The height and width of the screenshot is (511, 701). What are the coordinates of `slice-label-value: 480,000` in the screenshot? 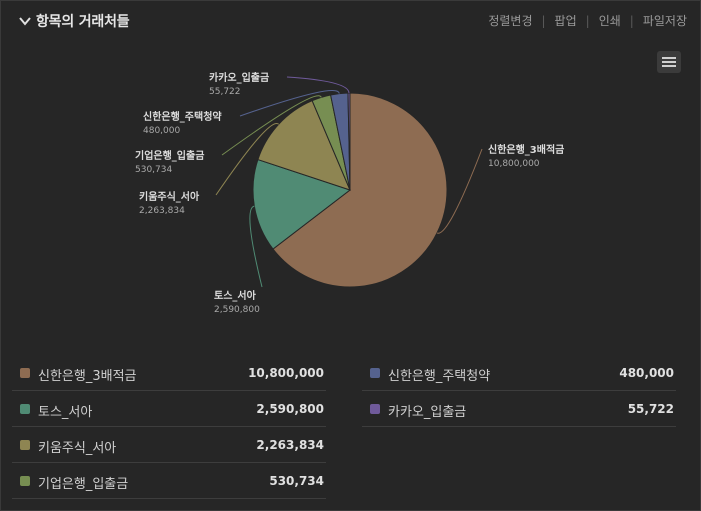 It's located at (161, 131).